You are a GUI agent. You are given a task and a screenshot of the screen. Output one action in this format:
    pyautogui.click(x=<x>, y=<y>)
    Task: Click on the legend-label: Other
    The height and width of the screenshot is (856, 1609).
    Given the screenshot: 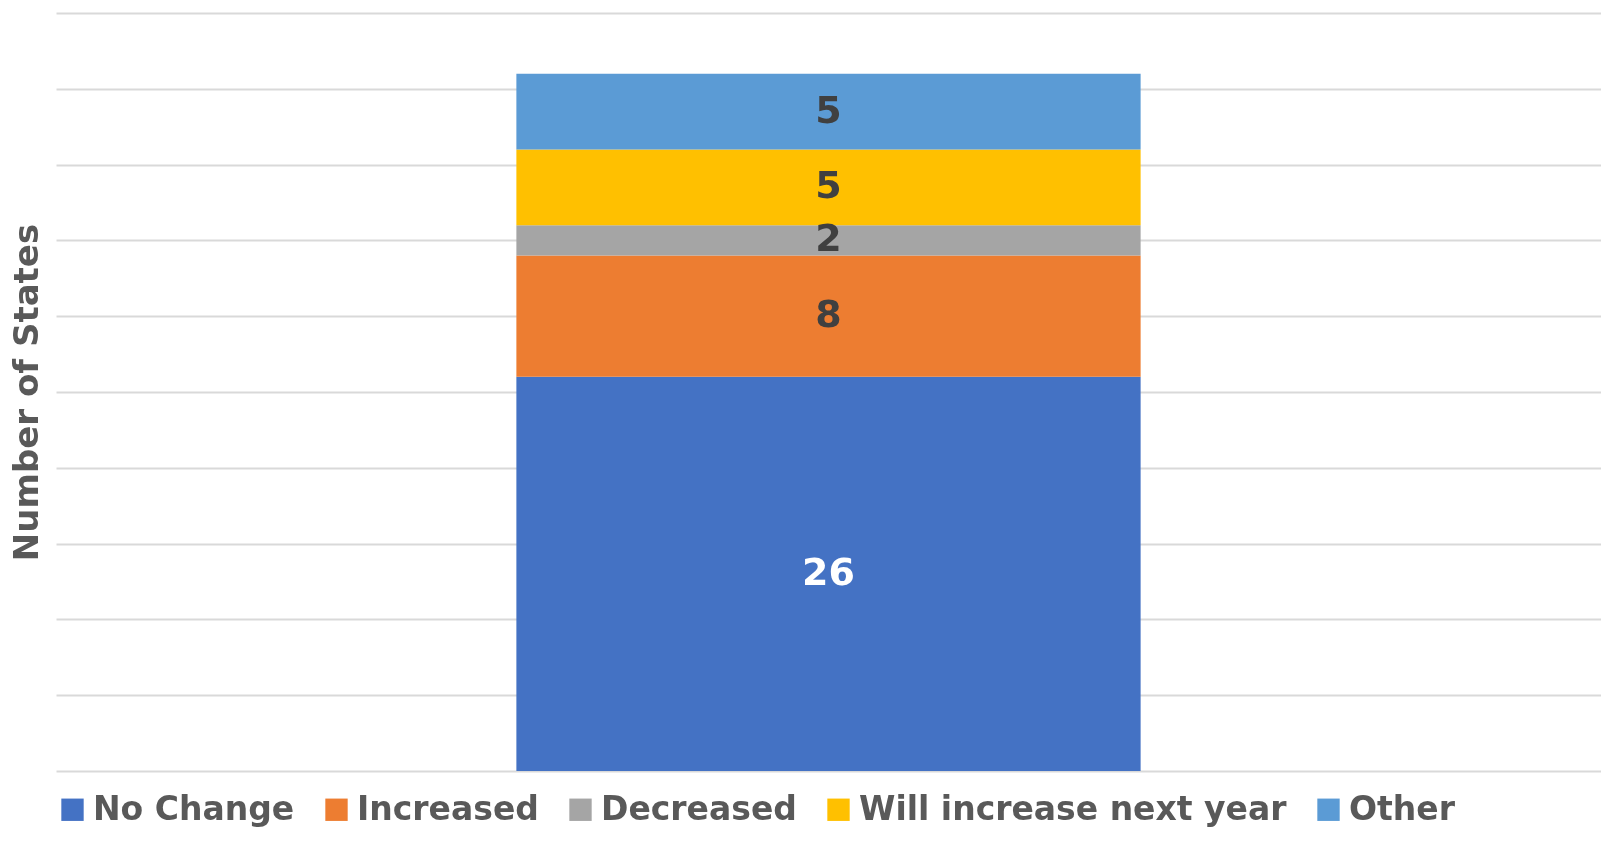 What is the action you would take?
    pyautogui.click(x=1402, y=808)
    